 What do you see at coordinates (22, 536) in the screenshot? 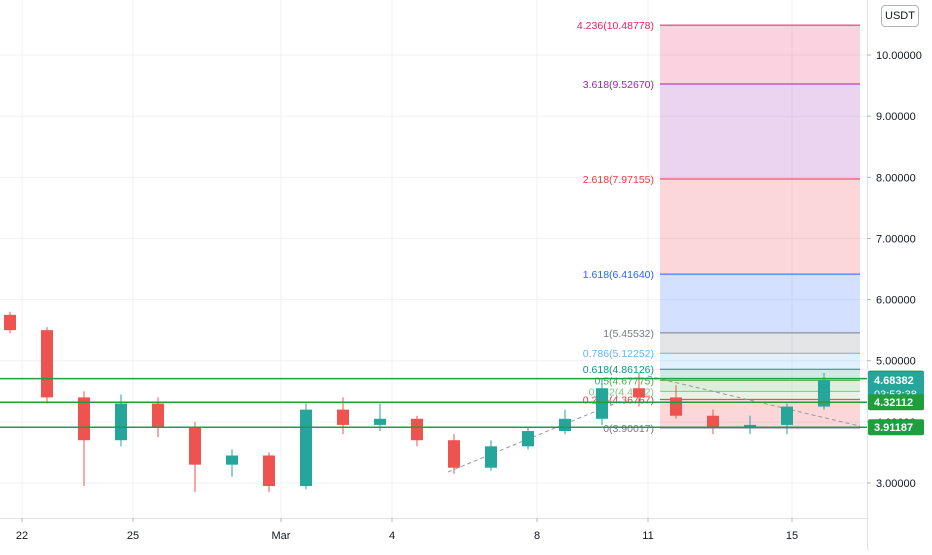
I see `time-tick-label: 22` at bounding box center [22, 536].